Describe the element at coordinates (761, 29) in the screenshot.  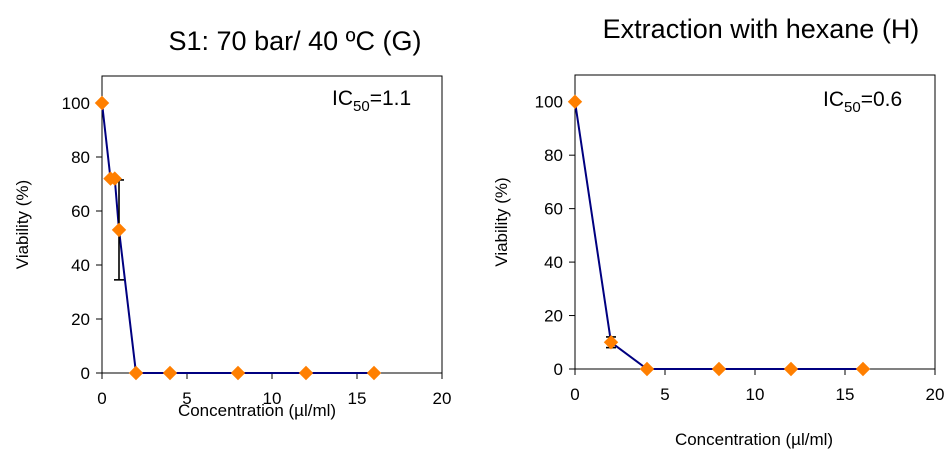
I see `chart-title: Extraction with hexane (H)` at that location.